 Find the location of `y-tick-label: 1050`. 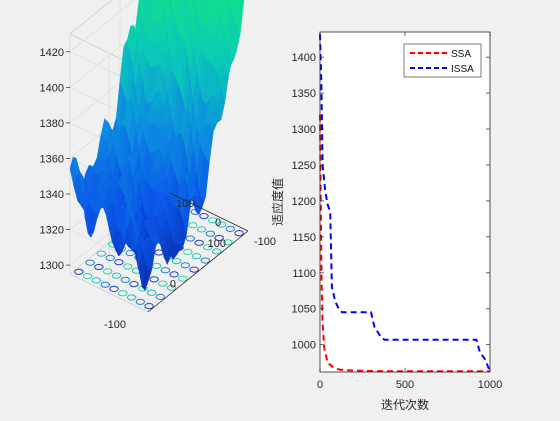

y-tick-label: 1050 is located at coordinates (304, 310).